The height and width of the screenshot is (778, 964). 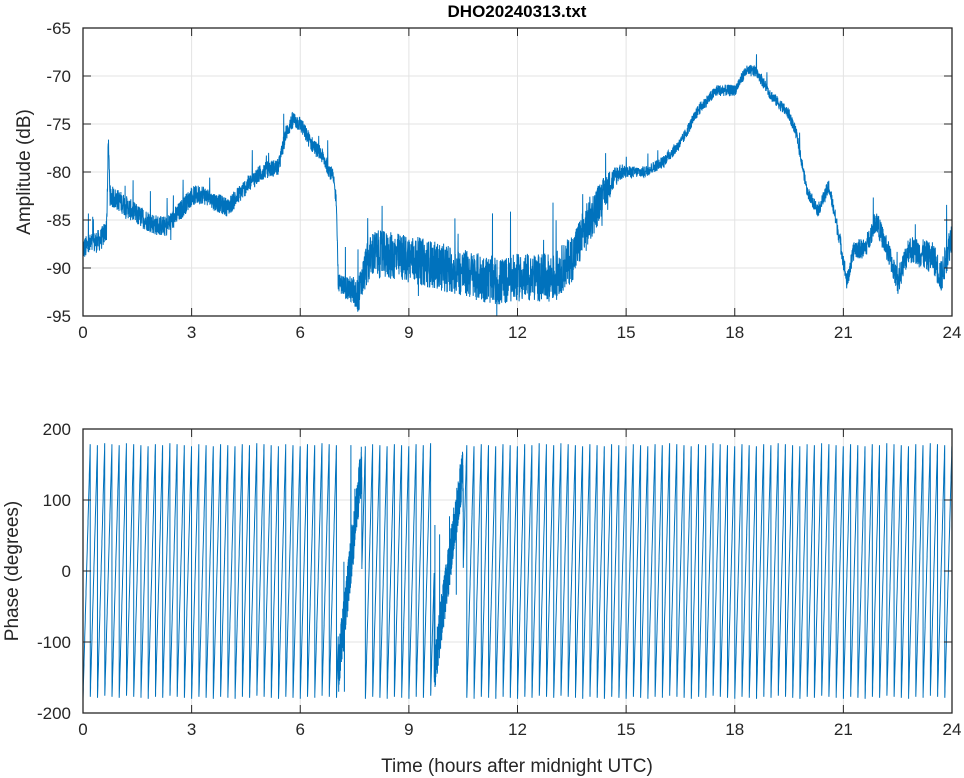 What do you see at coordinates (58, 220) in the screenshot?
I see `y-tick-label: -85` at bounding box center [58, 220].